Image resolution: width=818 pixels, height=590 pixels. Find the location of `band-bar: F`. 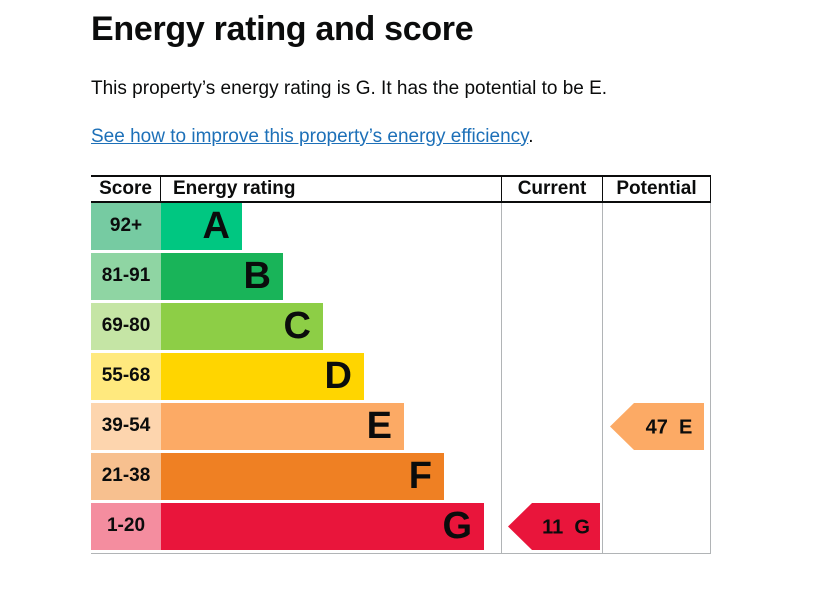

band-bar: F is located at coordinates (302, 476).